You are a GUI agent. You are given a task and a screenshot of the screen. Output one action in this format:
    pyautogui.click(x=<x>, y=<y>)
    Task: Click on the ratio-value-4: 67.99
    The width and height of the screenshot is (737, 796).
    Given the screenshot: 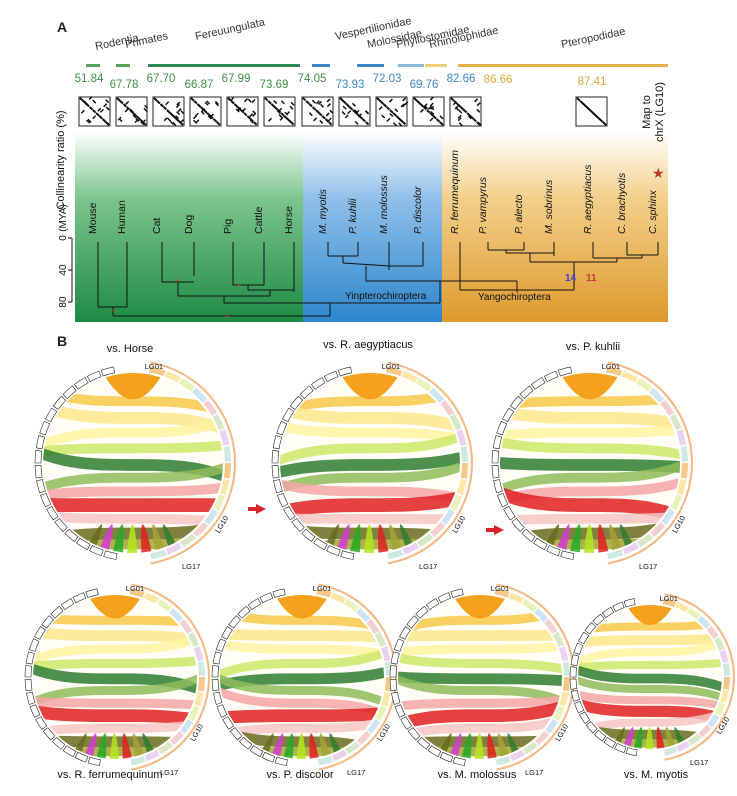 What is the action you would take?
    pyautogui.click(x=236, y=79)
    